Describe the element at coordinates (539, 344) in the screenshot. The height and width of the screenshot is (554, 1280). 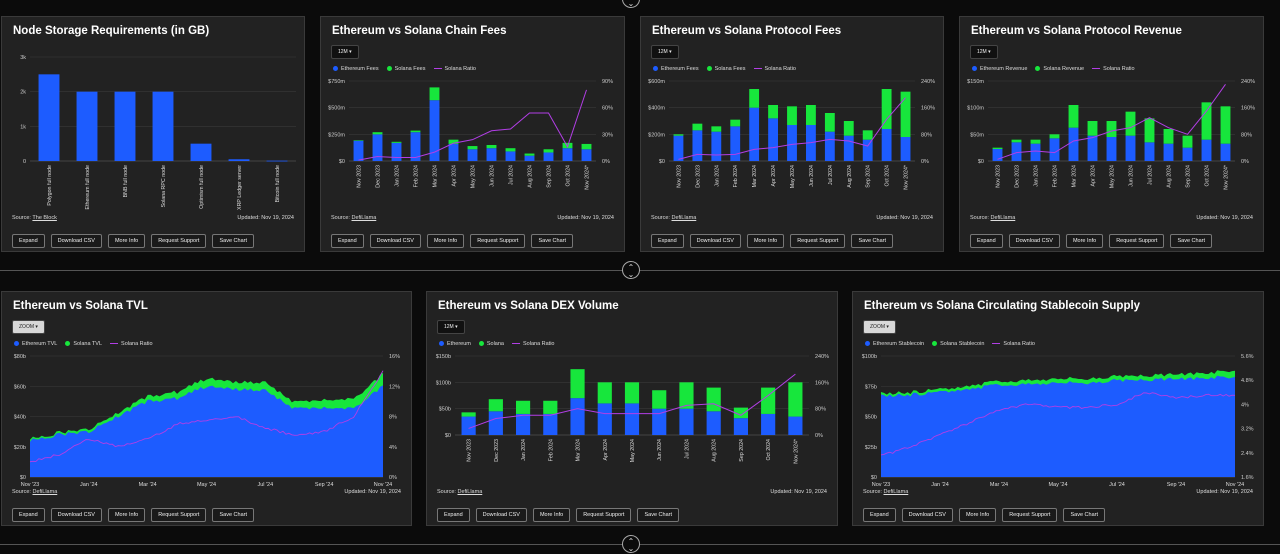
I see `legend-label: Solana Ratio` at that location.